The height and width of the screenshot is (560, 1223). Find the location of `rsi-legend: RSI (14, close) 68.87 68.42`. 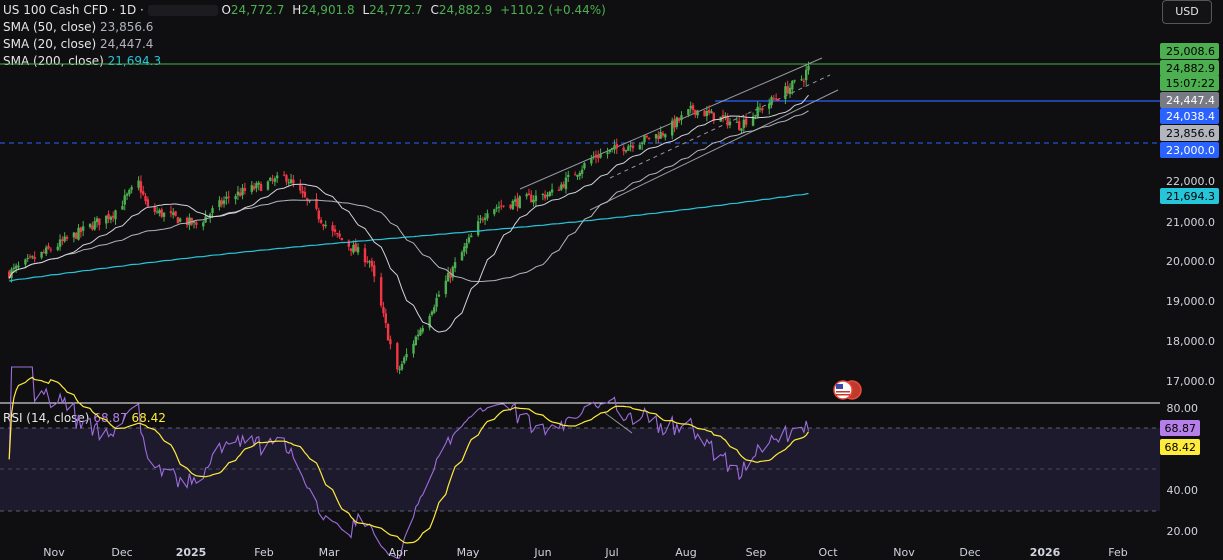

rsi-legend: RSI (14, close) 68.87 68.42 is located at coordinates (84, 418).